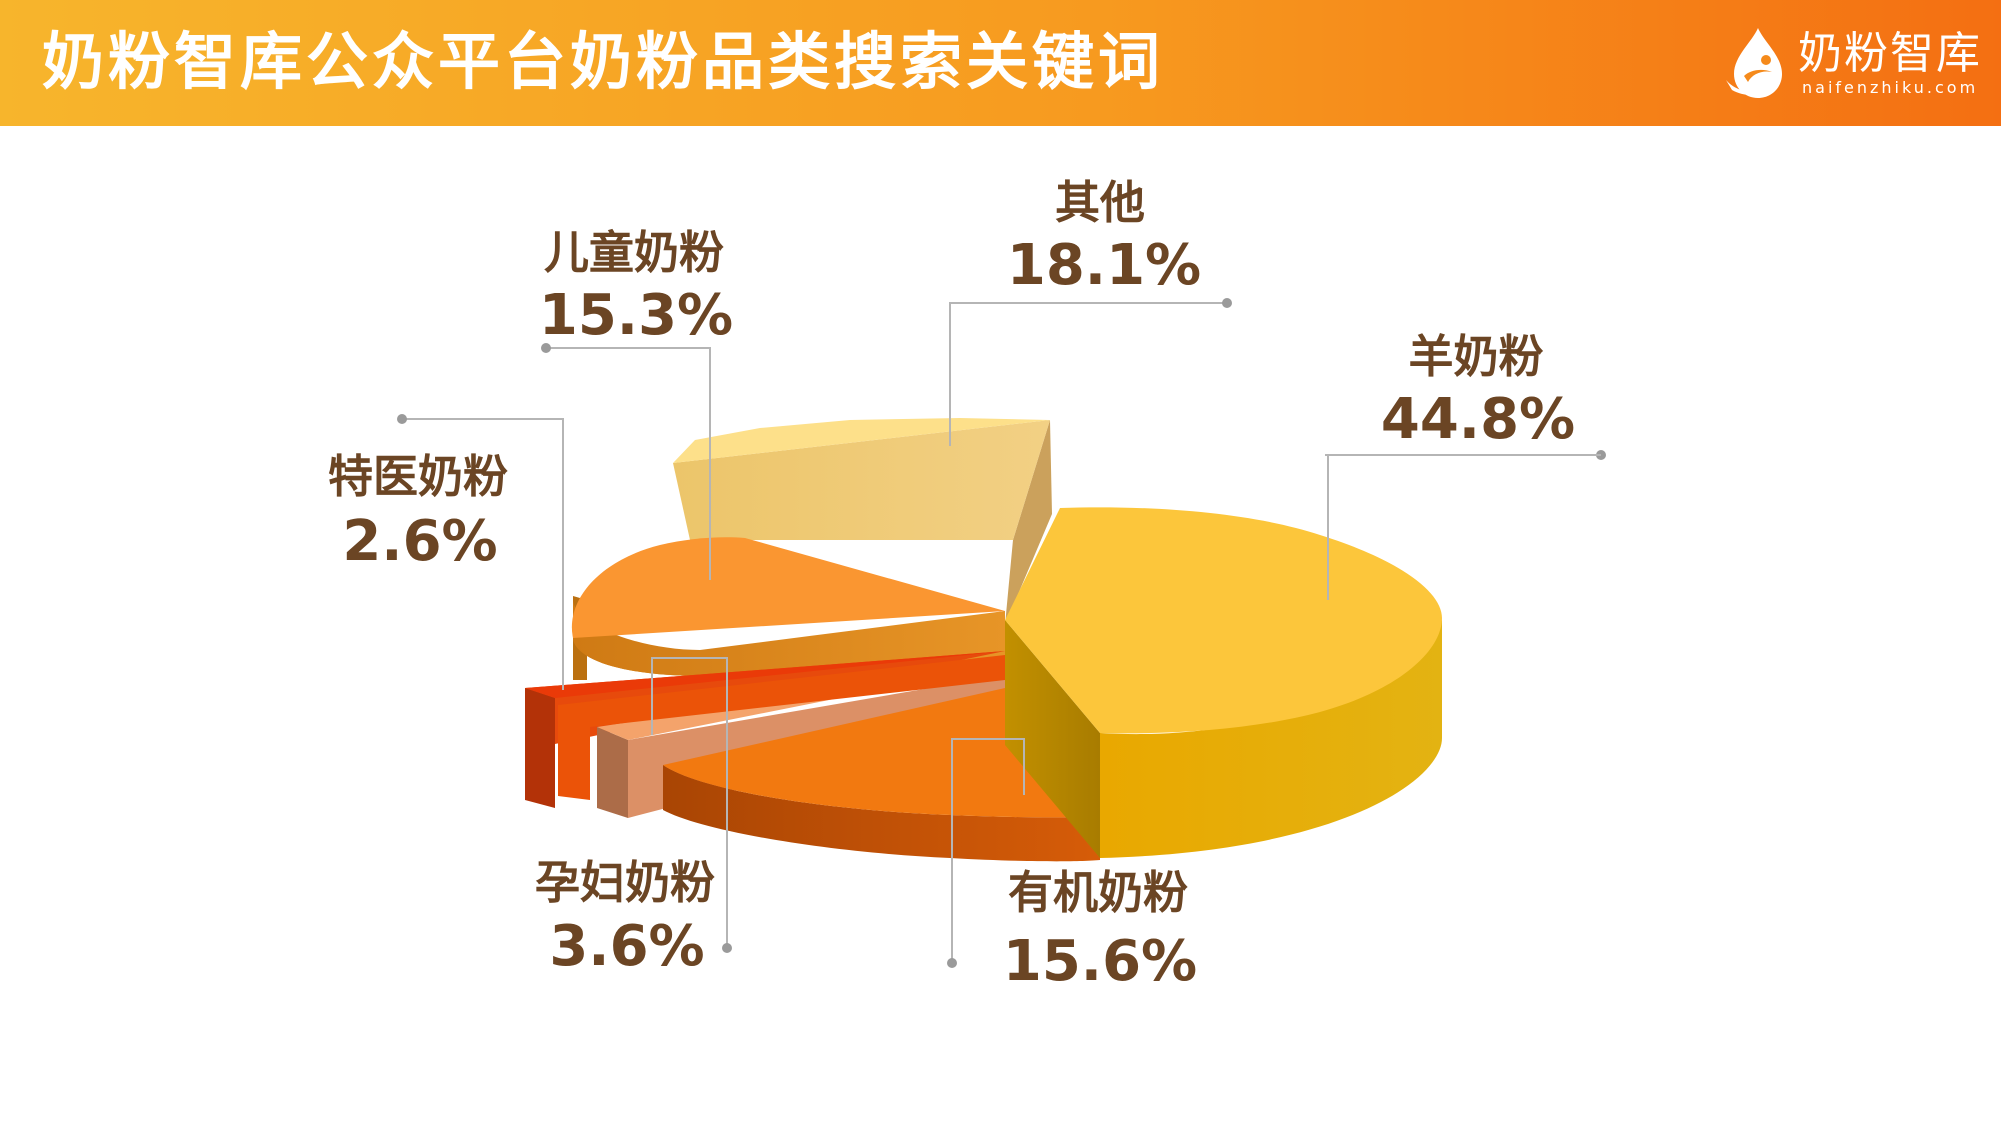  What do you see at coordinates (862, 521) in the screenshot?
I see `slice-other` at bounding box center [862, 521].